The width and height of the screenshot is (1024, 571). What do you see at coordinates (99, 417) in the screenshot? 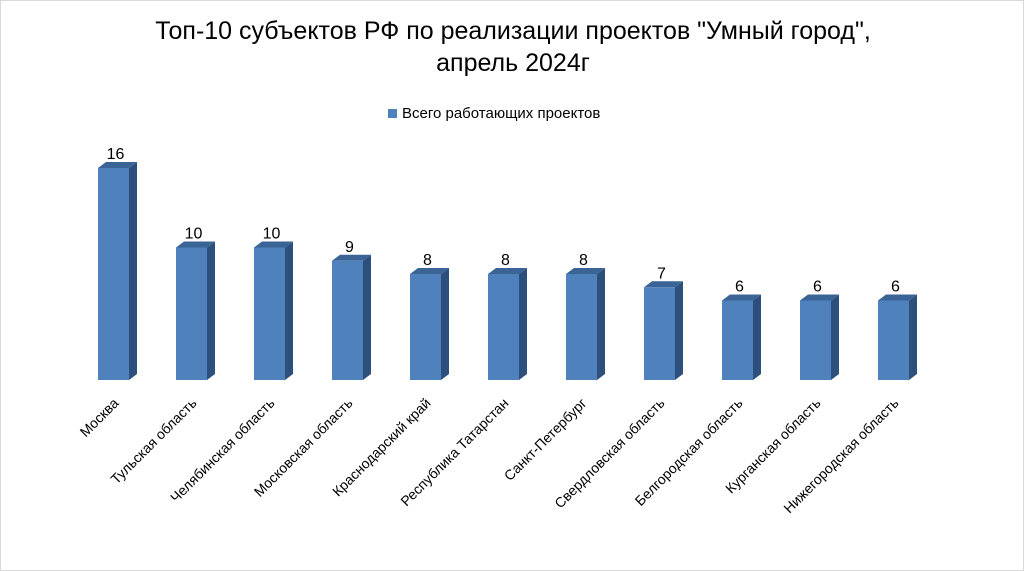
I see `category-label: Москва` at bounding box center [99, 417].